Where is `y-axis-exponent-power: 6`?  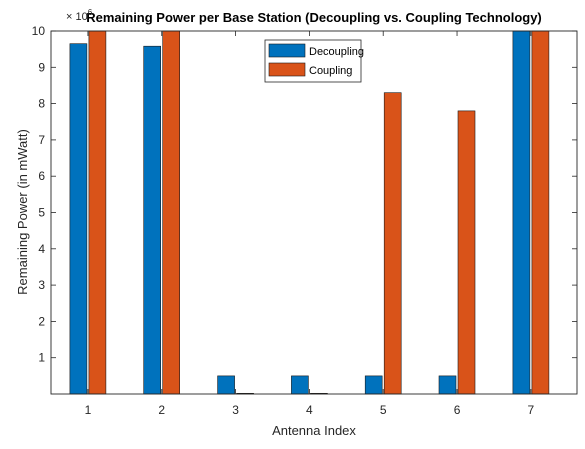 y-axis-exponent-power: 6 is located at coordinates (90, 12).